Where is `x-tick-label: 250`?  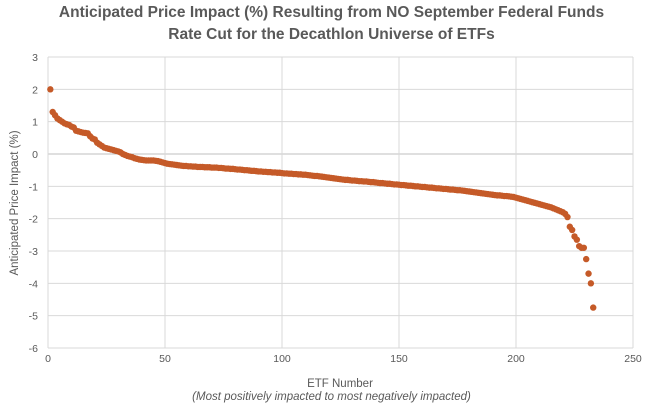 x-tick-label: 250 is located at coordinates (633, 359).